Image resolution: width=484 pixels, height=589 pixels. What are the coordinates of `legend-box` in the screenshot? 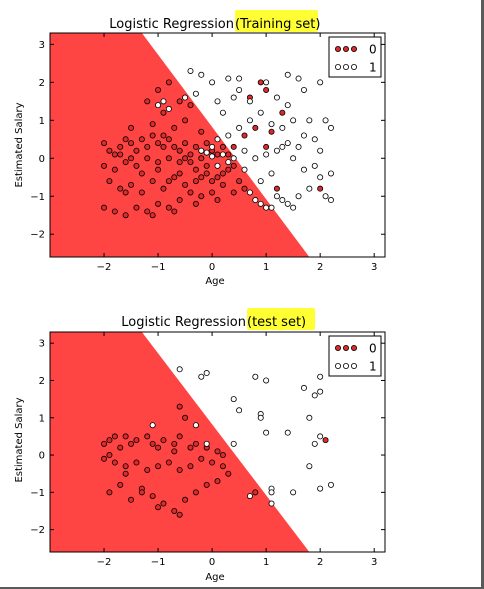 It's located at (355, 356).